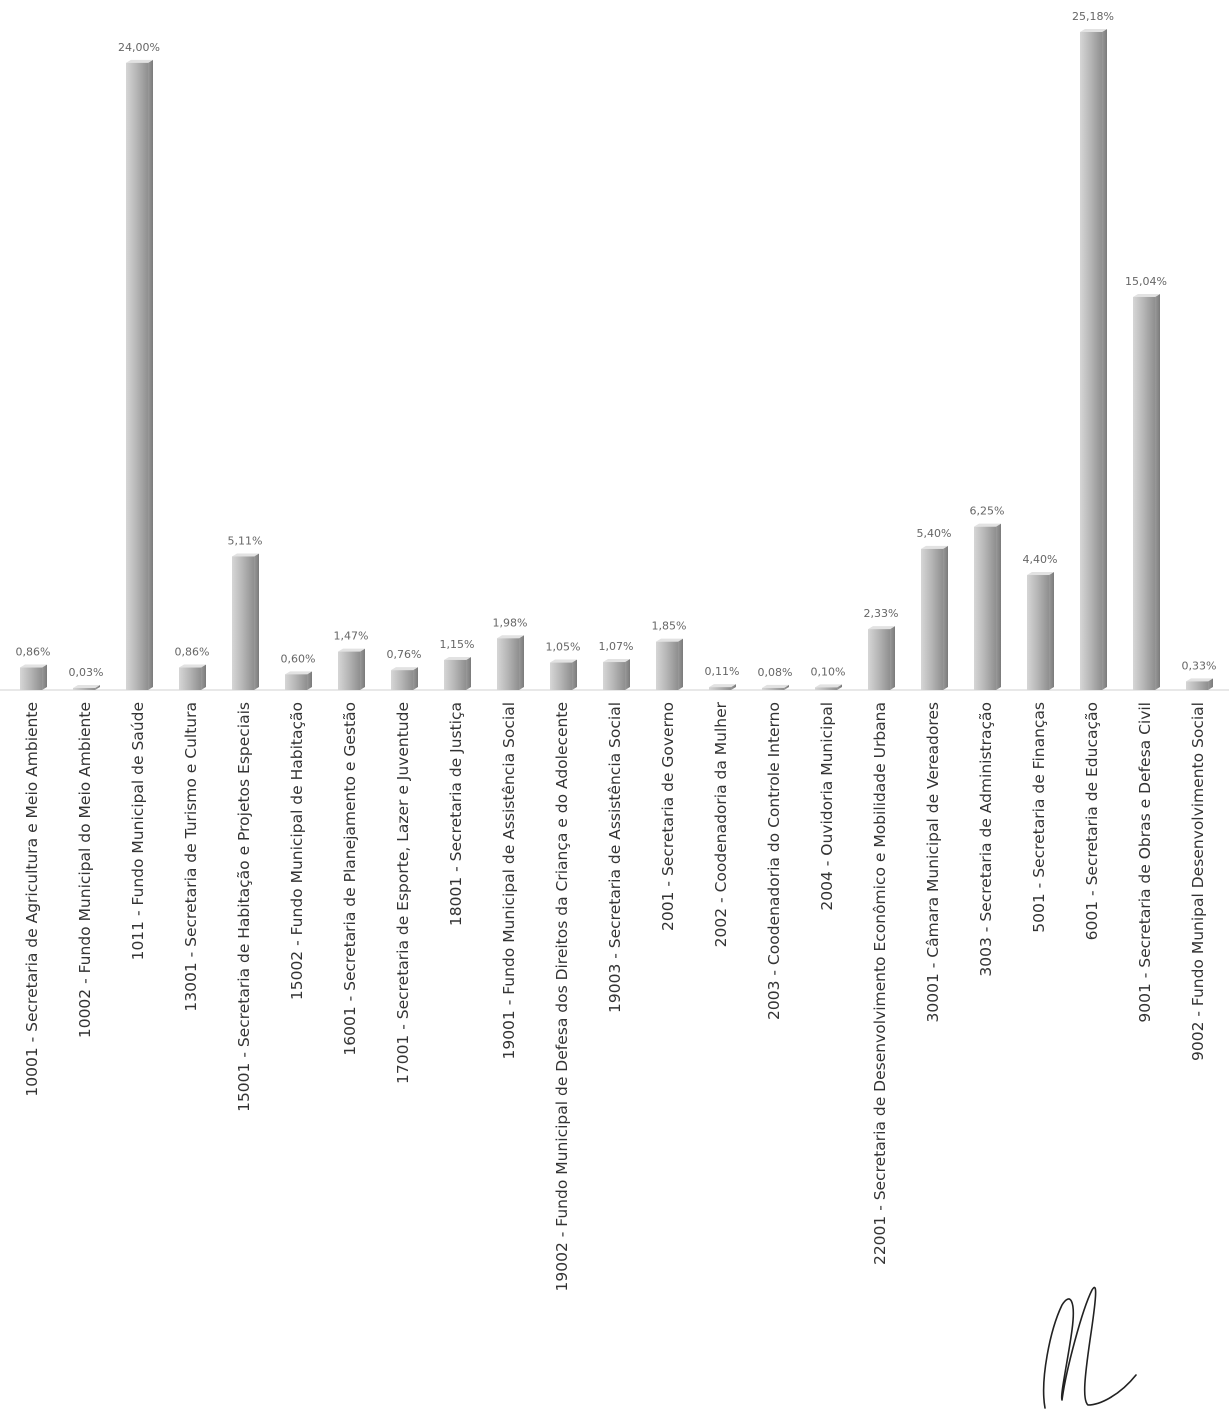 The image size is (1229, 1417). Describe the element at coordinates (827, 806) in the screenshot. I see `category-label-16: 2004 - Ouvidoria Municipal` at that location.